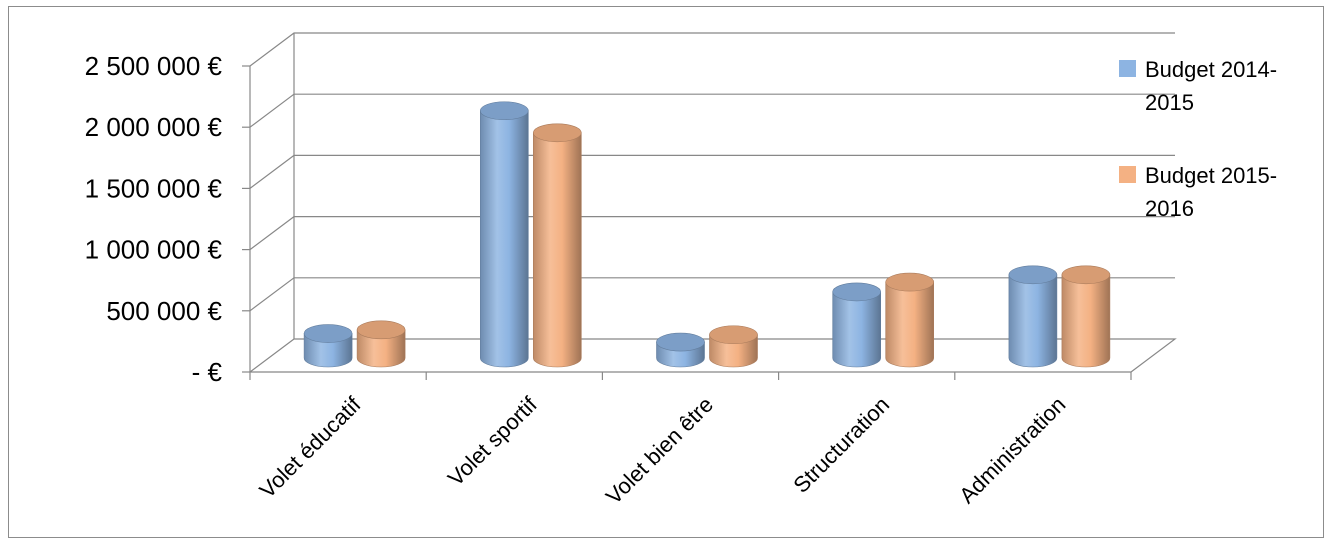  I want to click on legend-label: 2015, so click(1169, 102).